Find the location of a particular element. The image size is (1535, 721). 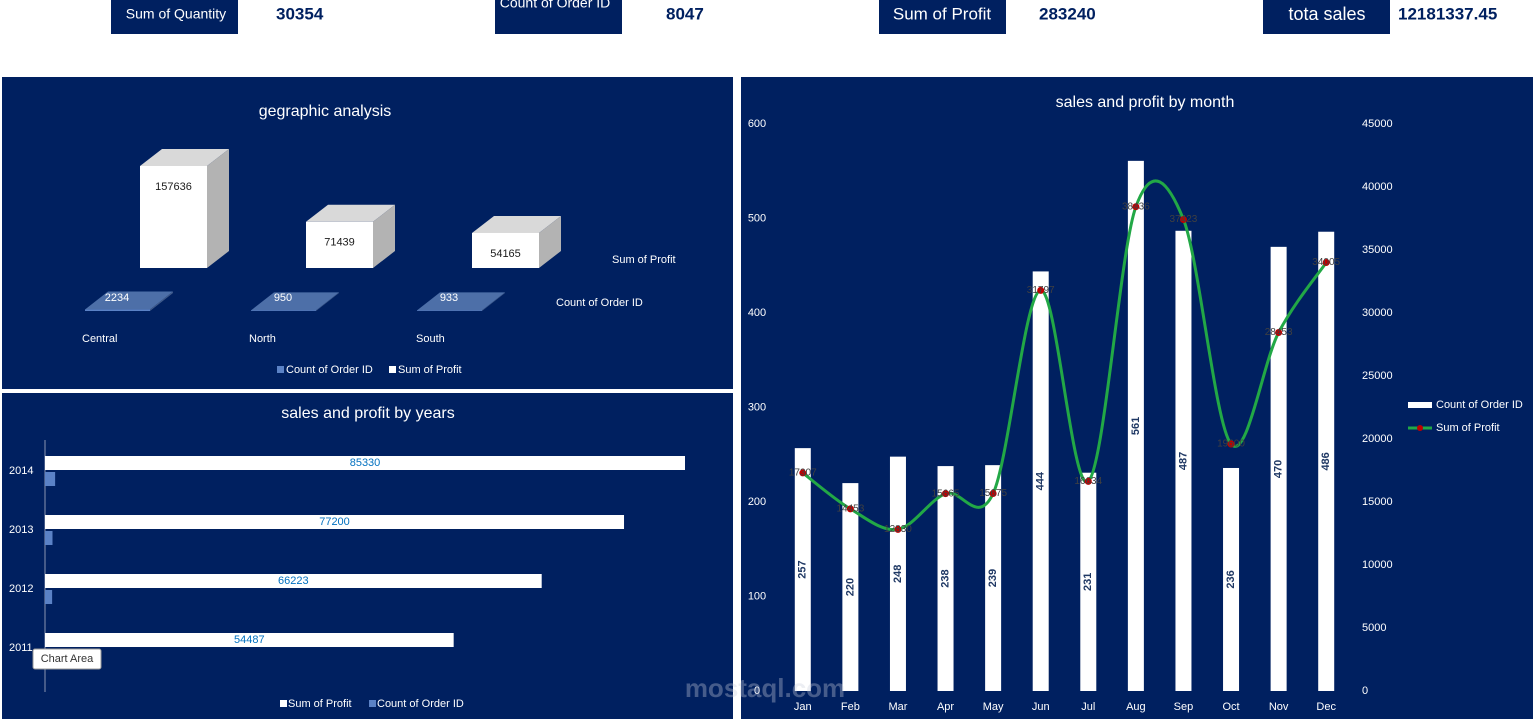

data-label: 28453 is located at coordinates (1279, 332).